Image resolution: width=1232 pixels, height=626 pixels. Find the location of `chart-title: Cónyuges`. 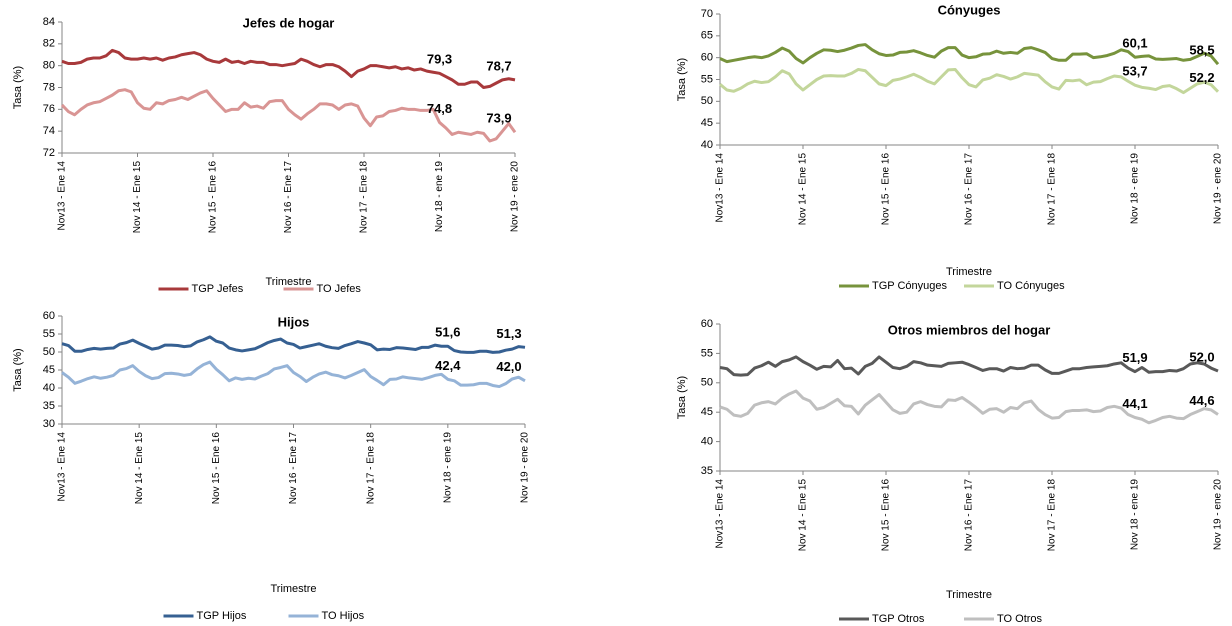

chart-title: Cónyuges is located at coordinates (969, 9).